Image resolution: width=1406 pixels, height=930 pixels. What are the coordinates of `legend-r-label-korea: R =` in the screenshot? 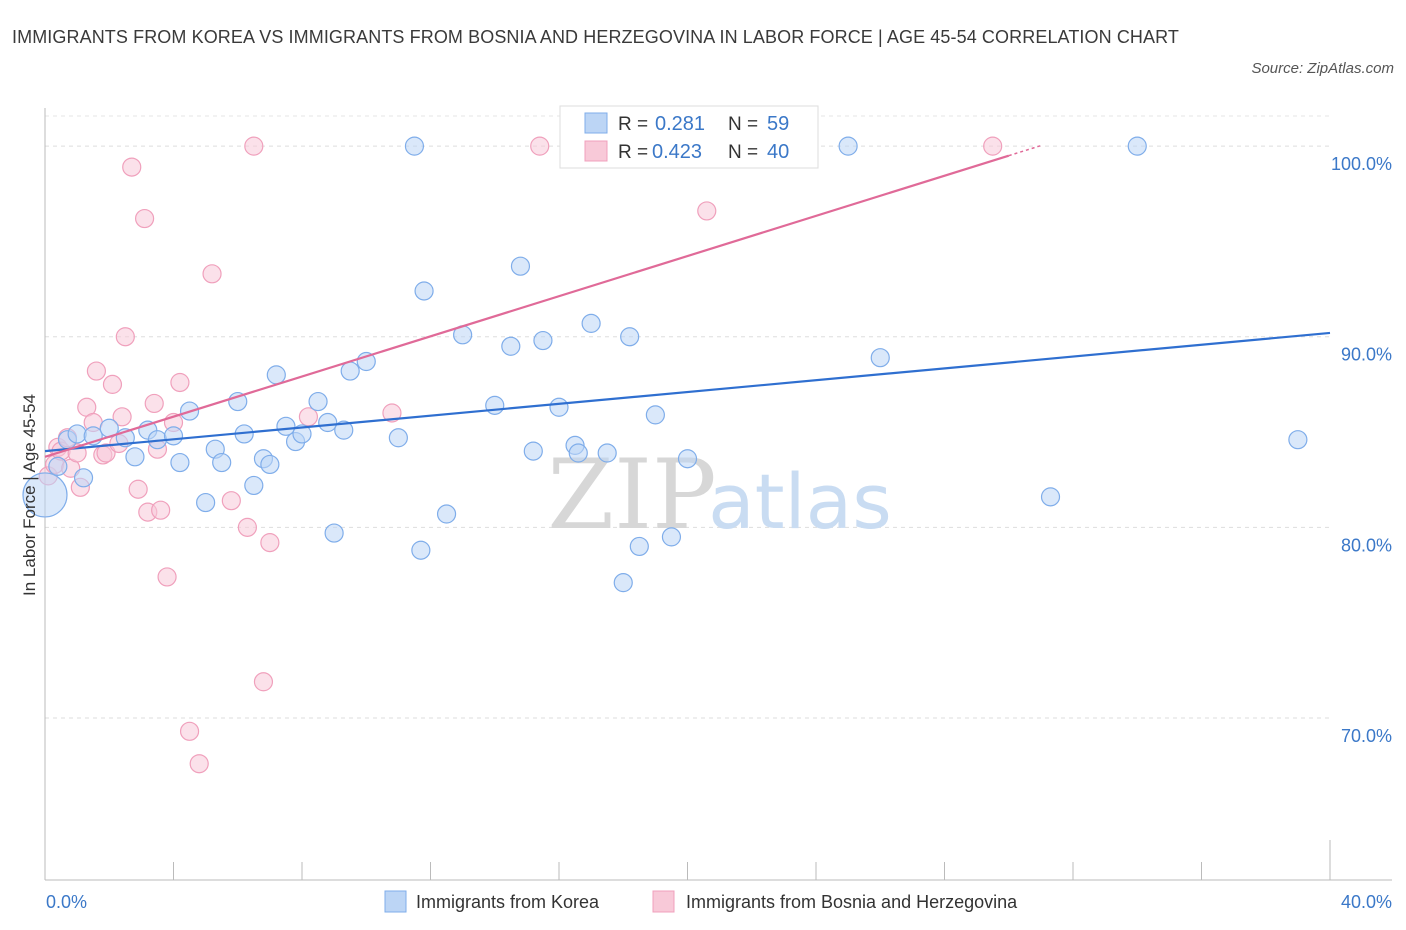 It's located at (633, 124).